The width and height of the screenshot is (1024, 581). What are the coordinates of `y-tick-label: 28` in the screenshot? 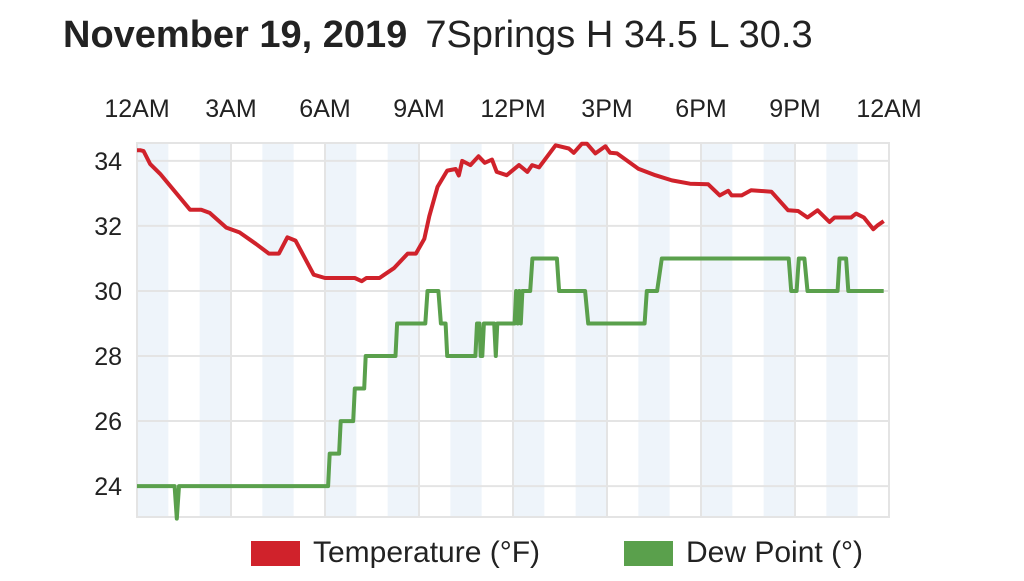 It's located at (108, 357).